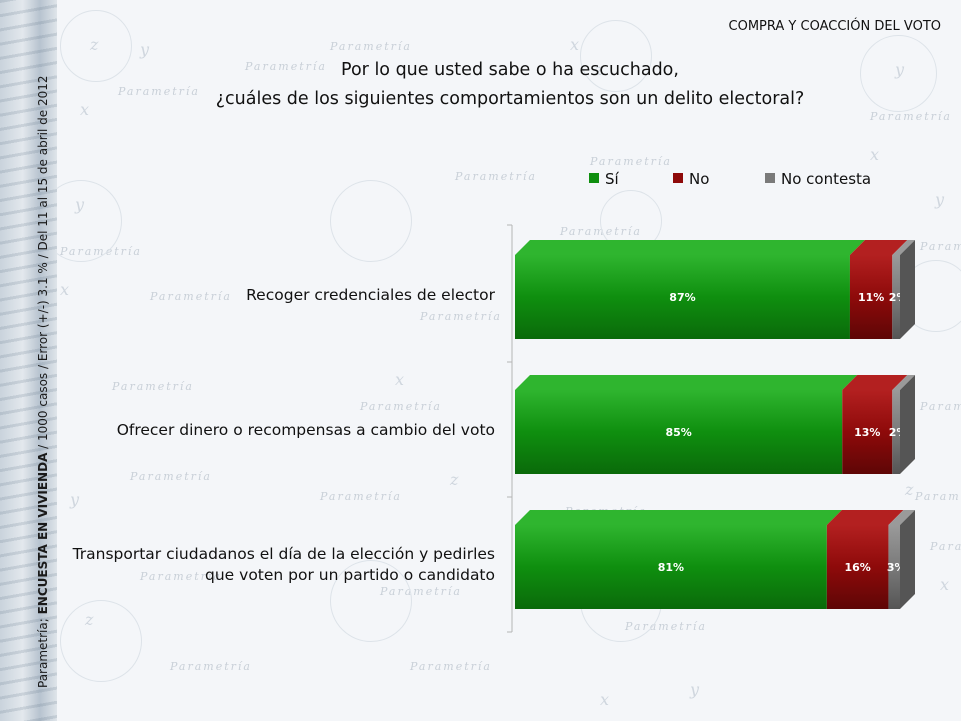  Describe the element at coordinates (834, 26) in the screenshot. I see `section-title: COMPRA Y COACCIÓN DEL VOTO` at that location.